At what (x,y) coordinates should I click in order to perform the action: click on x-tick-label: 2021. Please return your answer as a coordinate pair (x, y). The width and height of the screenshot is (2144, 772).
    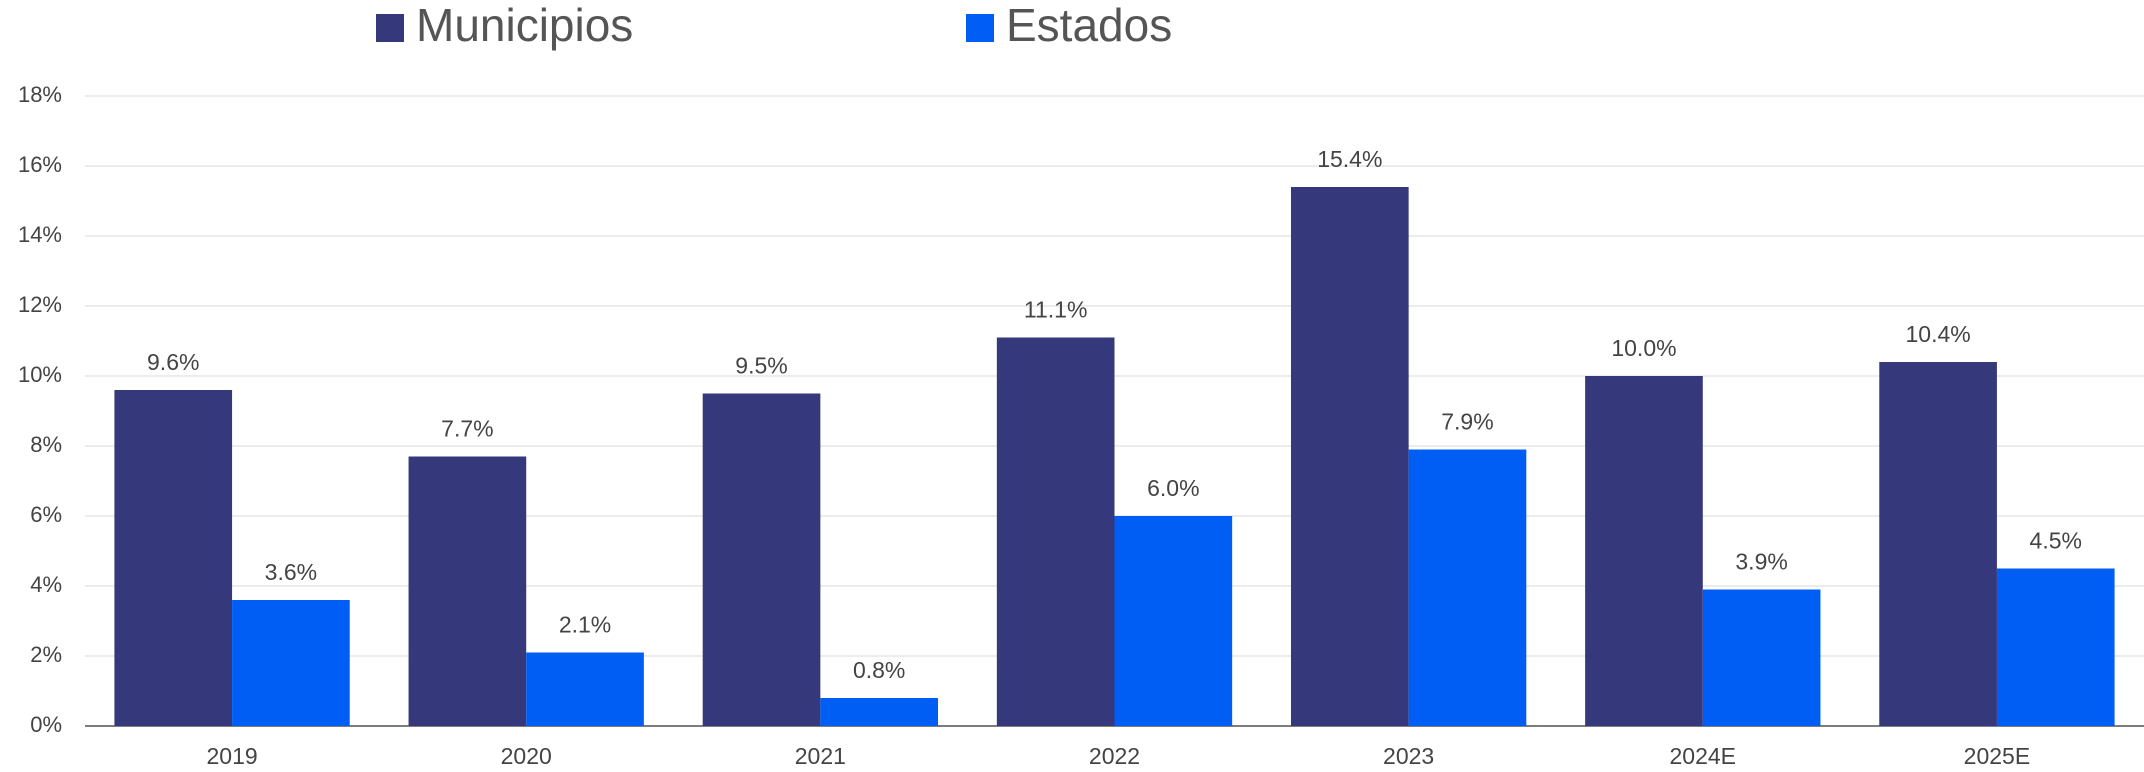
    Looking at the image, I should click on (820, 756).